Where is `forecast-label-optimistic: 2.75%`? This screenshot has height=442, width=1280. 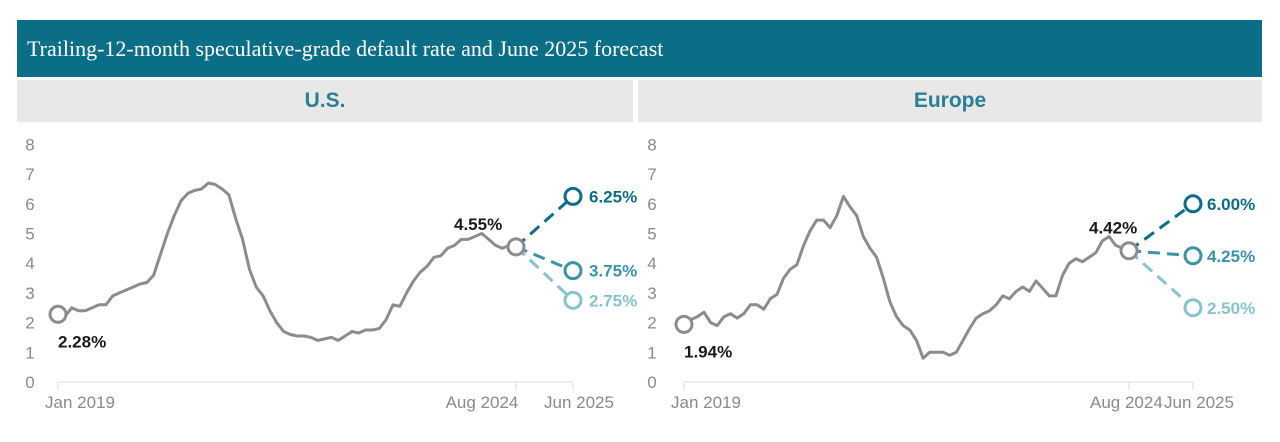 forecast-label-optimistic: 2.75% is located at coordinates (613, 300).